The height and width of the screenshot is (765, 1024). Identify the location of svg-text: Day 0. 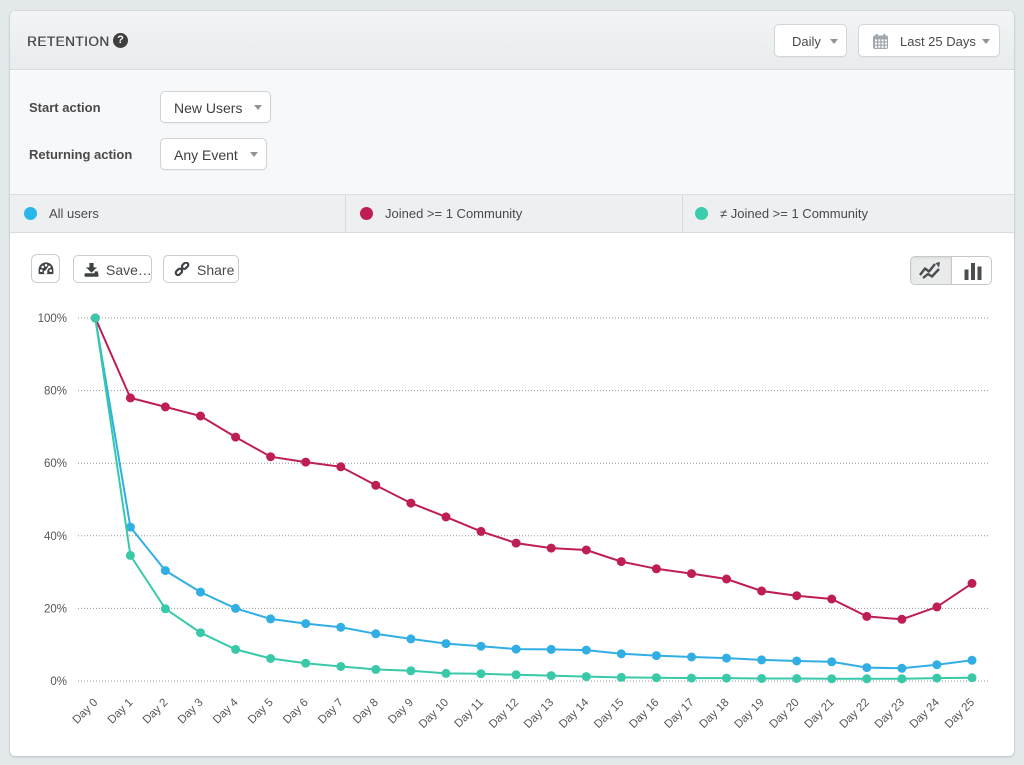
(86, 712).